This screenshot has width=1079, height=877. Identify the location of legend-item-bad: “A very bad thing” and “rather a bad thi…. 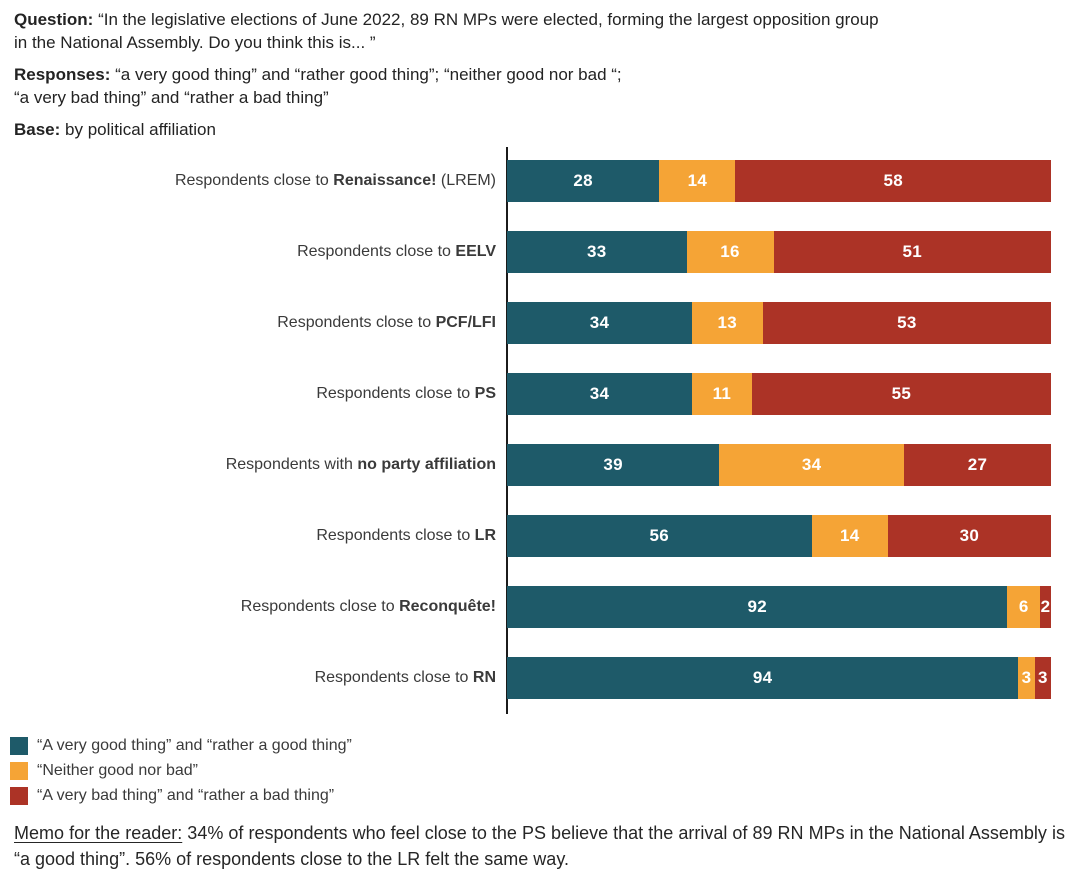
(181, 796).